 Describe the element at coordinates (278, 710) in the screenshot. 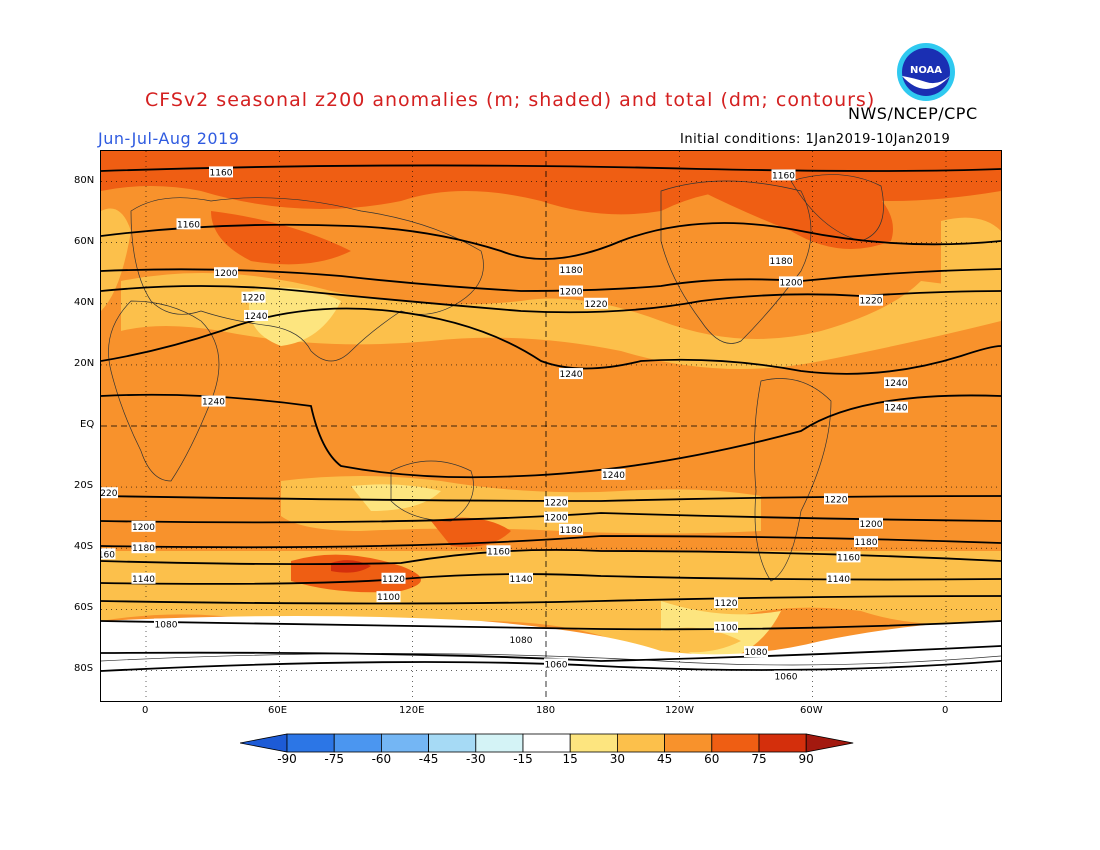

I see `lon-label-60e: 60E` at that location.